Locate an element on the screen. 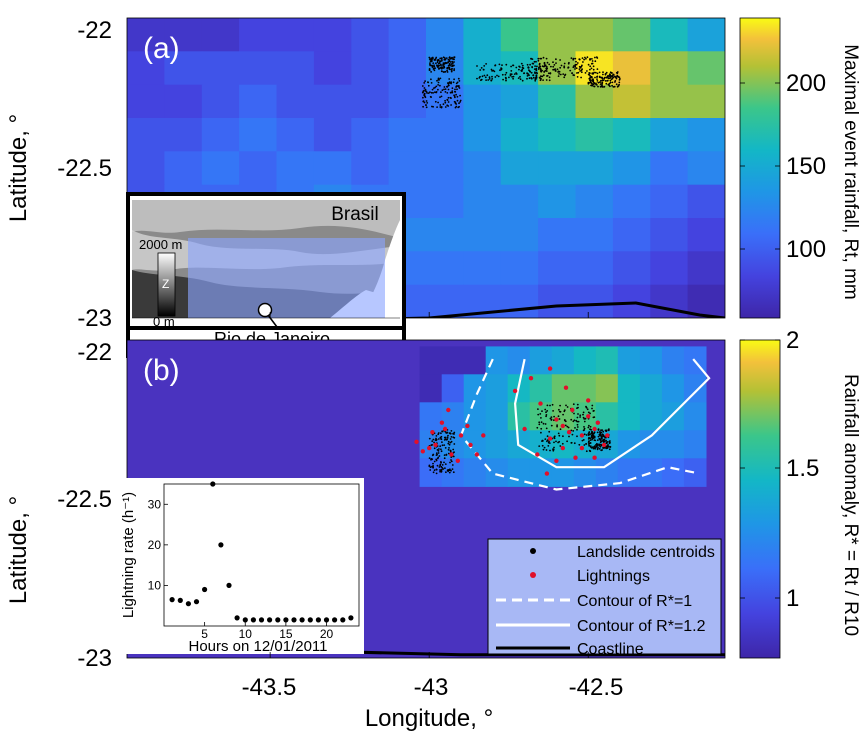  inset-x-tick-label: 10 is located at coordinates (246, 634).